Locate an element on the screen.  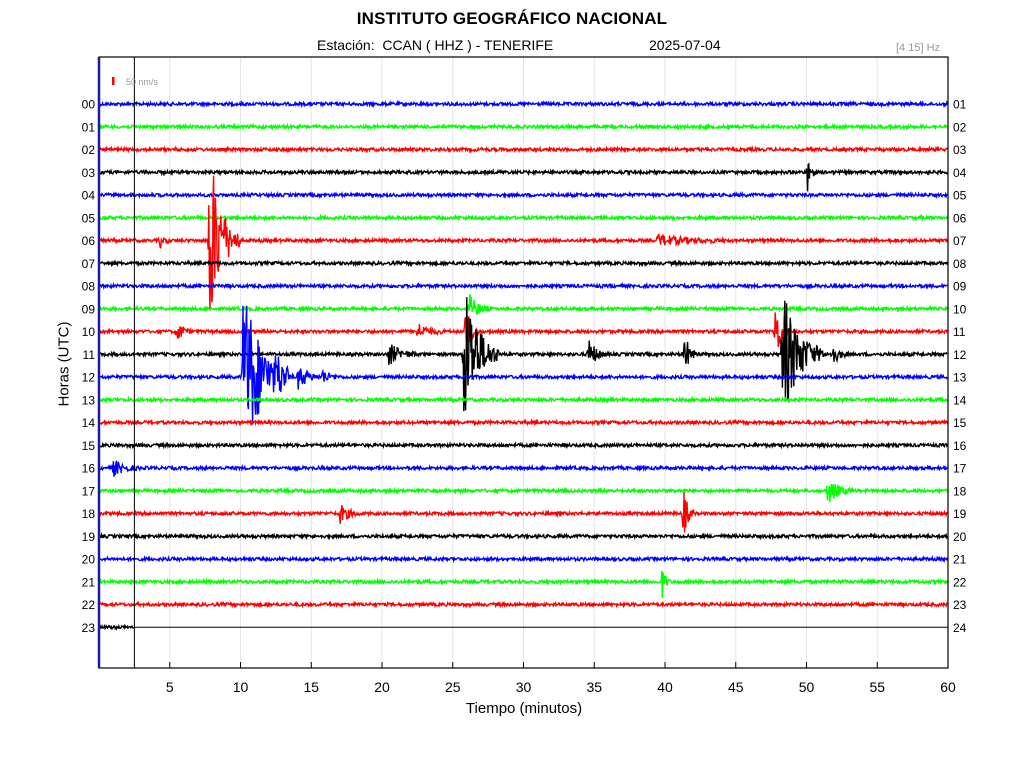
y-tick-label-left: 10 is located at coordinates (89, 332).